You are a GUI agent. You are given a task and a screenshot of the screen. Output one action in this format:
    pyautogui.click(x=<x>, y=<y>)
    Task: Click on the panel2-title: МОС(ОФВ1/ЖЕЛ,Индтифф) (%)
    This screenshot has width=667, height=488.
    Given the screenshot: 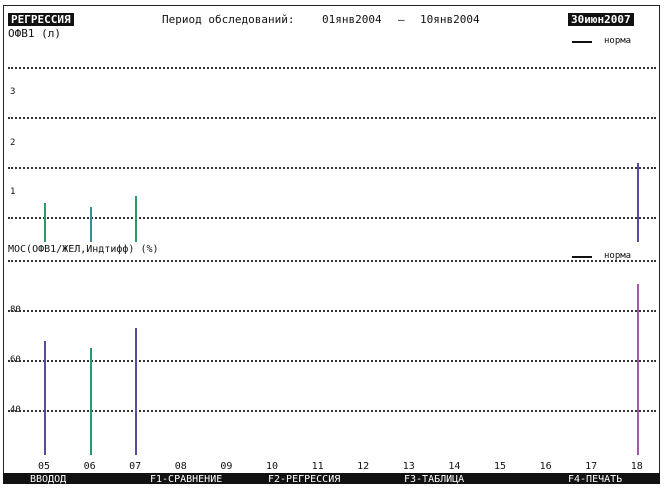 What is the action you would take?
    pyautogui.click(x=83, y=249)
    